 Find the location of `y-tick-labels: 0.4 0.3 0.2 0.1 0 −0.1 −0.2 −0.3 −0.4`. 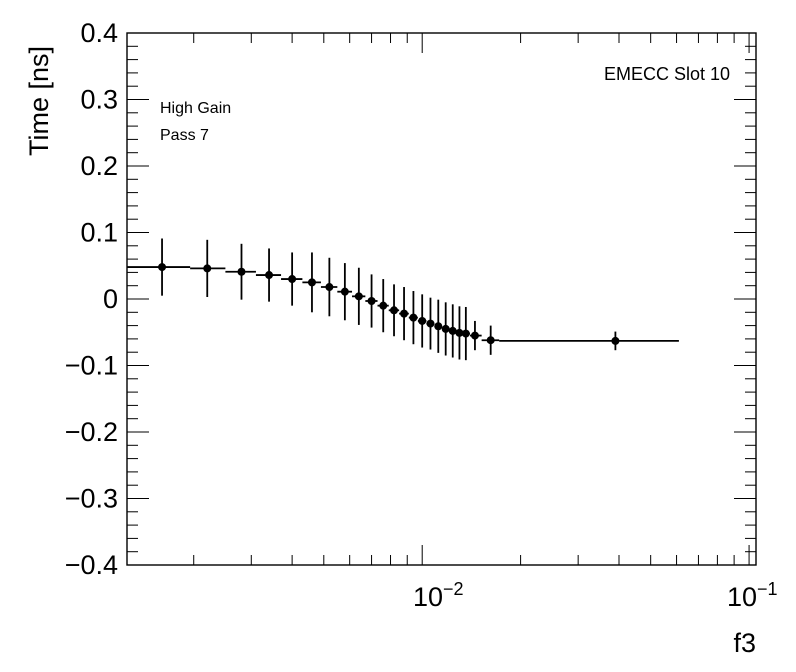

y-tick-labels: 0.4 0.3 0.2 0.1 0 −0.1 −0.2 −0.3 −0.4 is located at coordinates (91, 299).